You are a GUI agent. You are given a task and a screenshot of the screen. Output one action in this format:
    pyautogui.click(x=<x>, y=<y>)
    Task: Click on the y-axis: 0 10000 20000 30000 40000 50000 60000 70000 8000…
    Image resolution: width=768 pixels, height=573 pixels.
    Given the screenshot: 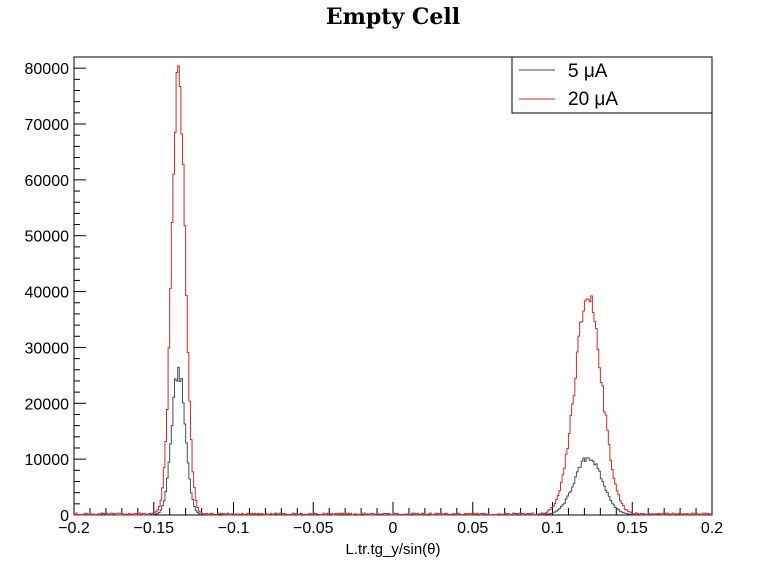 What is the action you would take?
    pyautogui.click(x=55, y=293)
    